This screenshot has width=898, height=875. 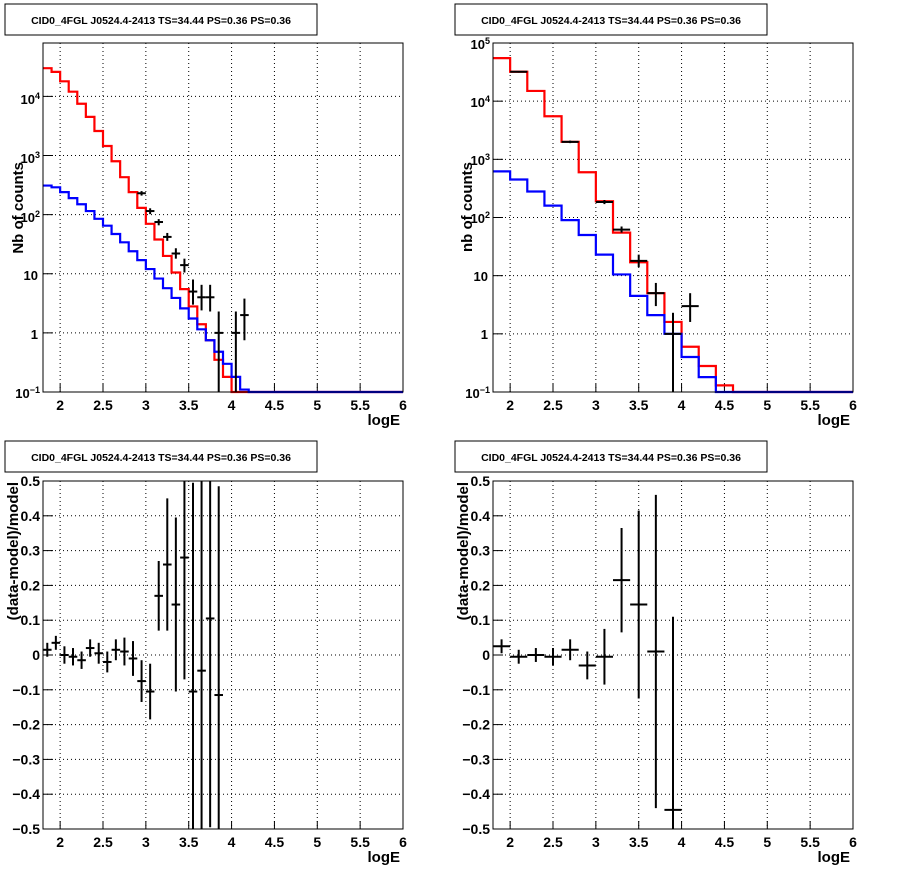 I want to click on x-tick-label: 3, so click(x=146, y=842).